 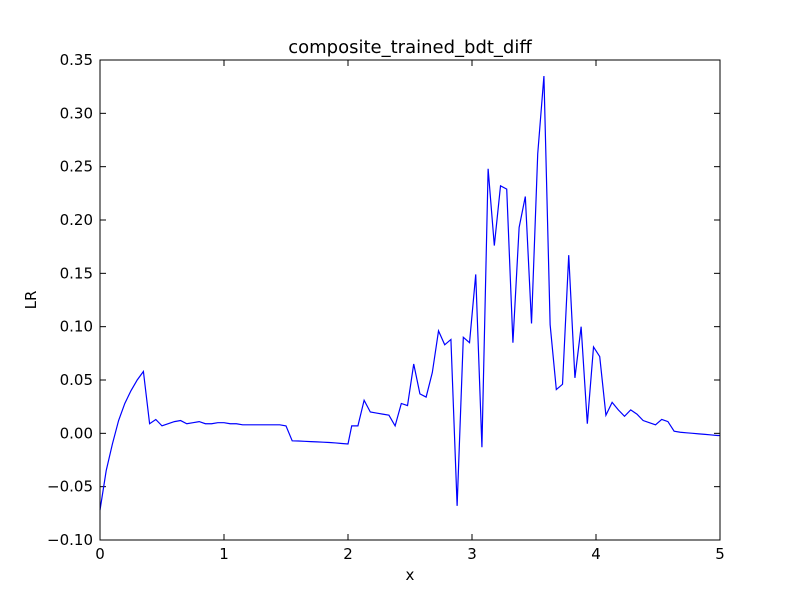 What do you see at coordinates (410, 47) in the screenshot?
I see `chart-title: composite_trained_bdt_diff` at bounding box center [410, 47].